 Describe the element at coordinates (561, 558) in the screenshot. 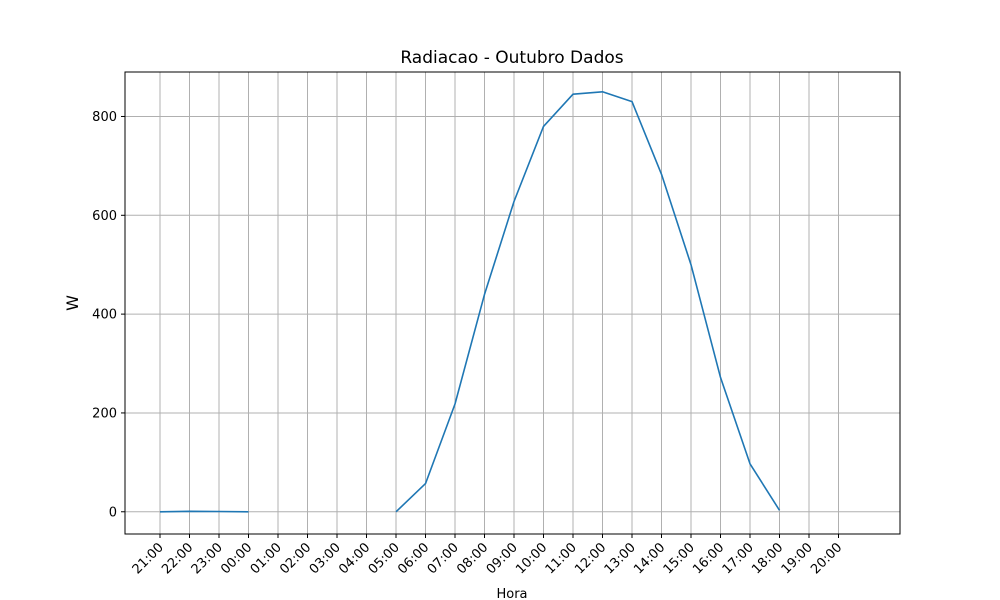

I see `x-tick-label: 11:00` at that location.